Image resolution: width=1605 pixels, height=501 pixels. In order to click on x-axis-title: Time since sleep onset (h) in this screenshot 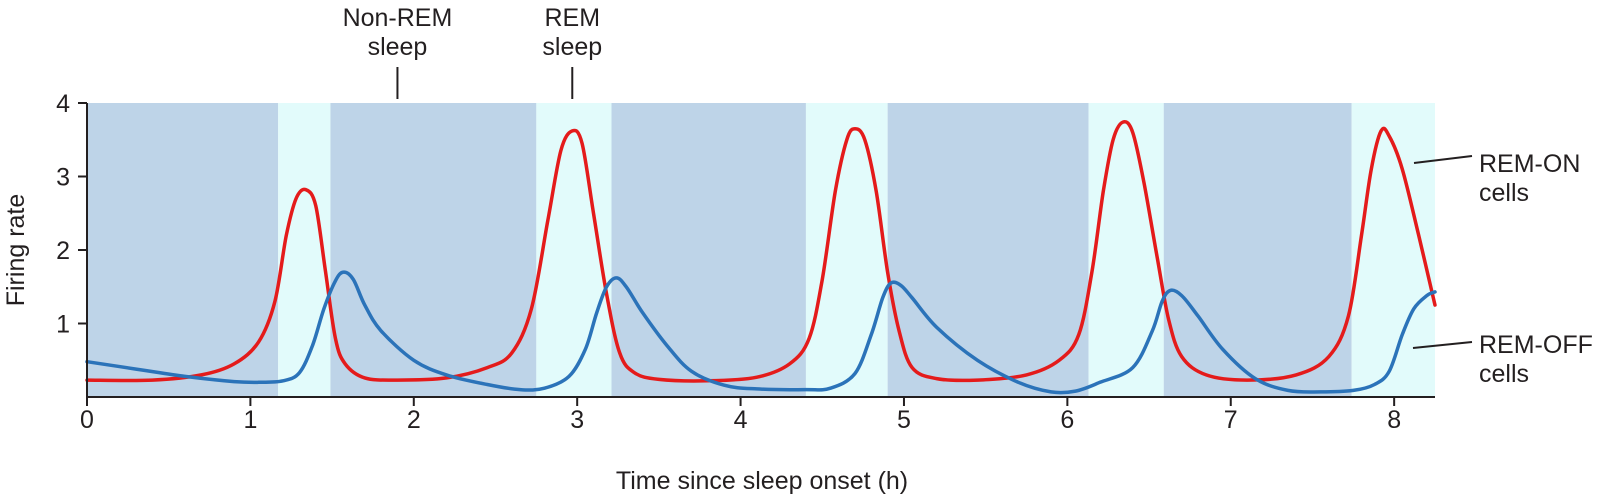, I will do `click(762, 481)`.